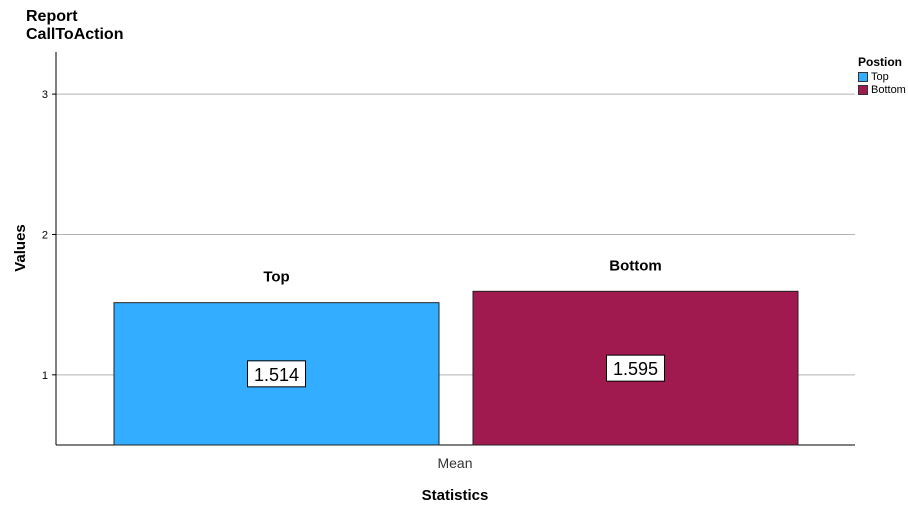 The image size is (908, 506). I want to click on y-tick-label-3: 3, so click(45, 95).